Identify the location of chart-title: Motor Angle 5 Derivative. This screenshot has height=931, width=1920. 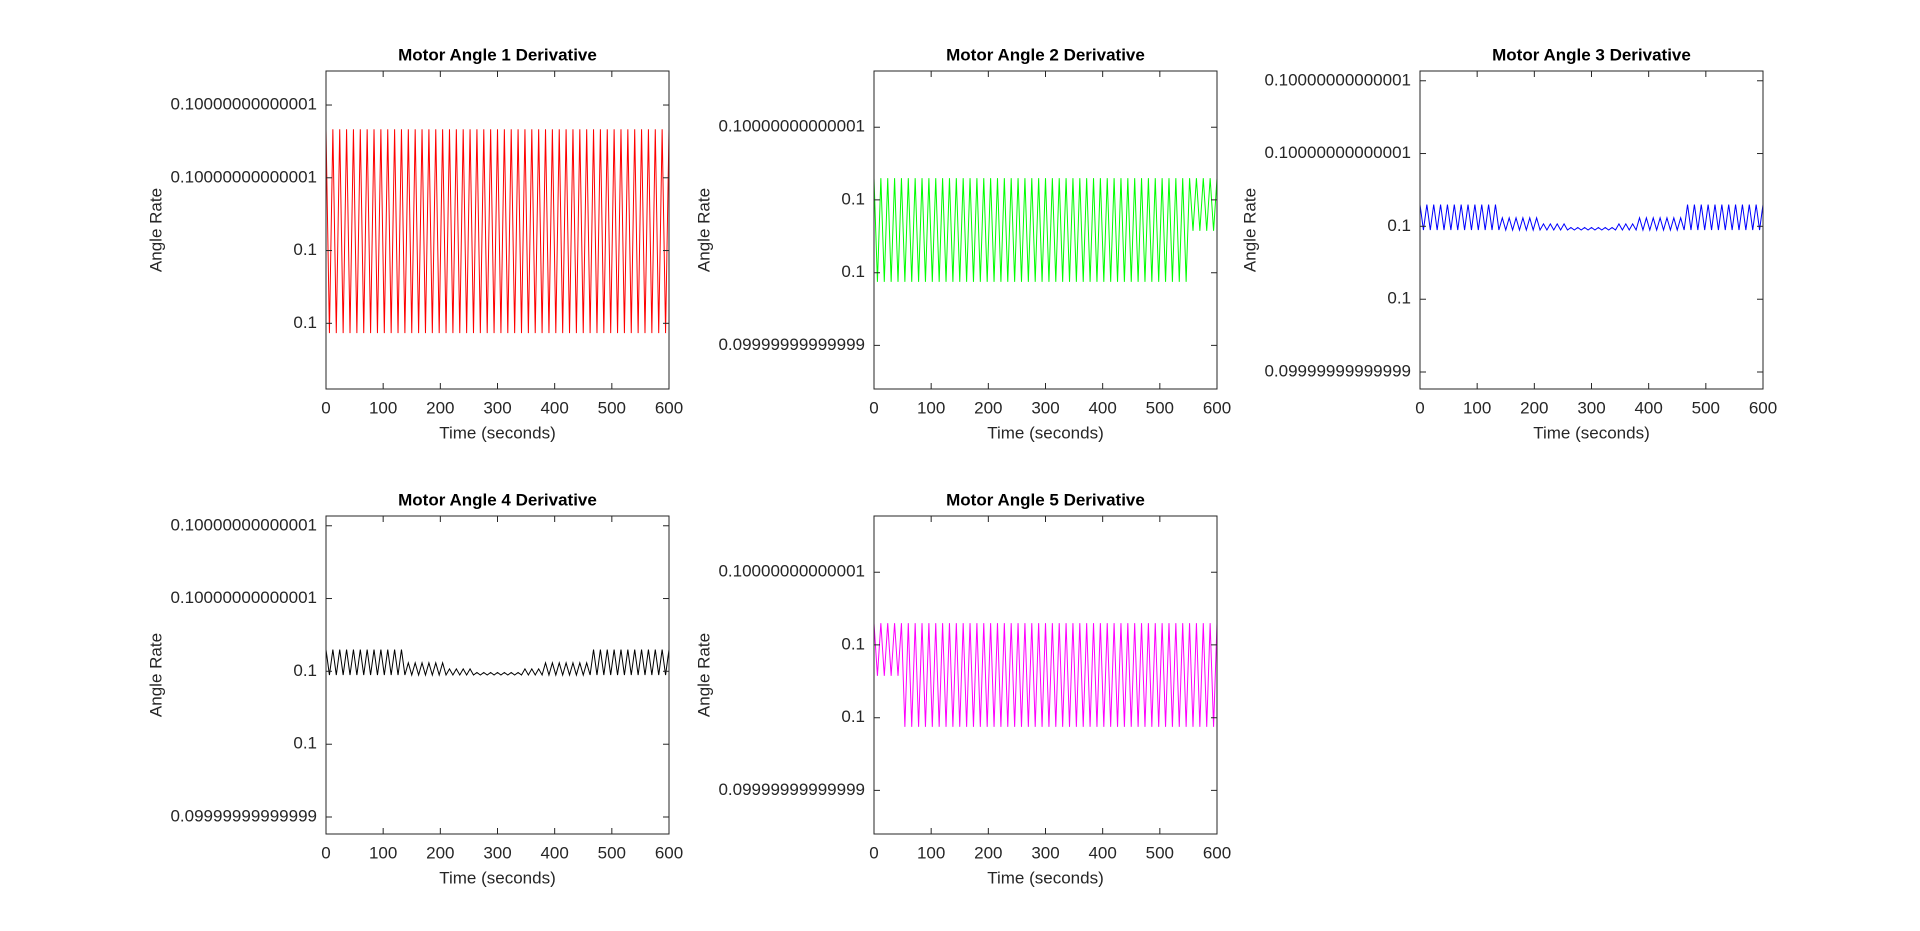
(1045, 499).